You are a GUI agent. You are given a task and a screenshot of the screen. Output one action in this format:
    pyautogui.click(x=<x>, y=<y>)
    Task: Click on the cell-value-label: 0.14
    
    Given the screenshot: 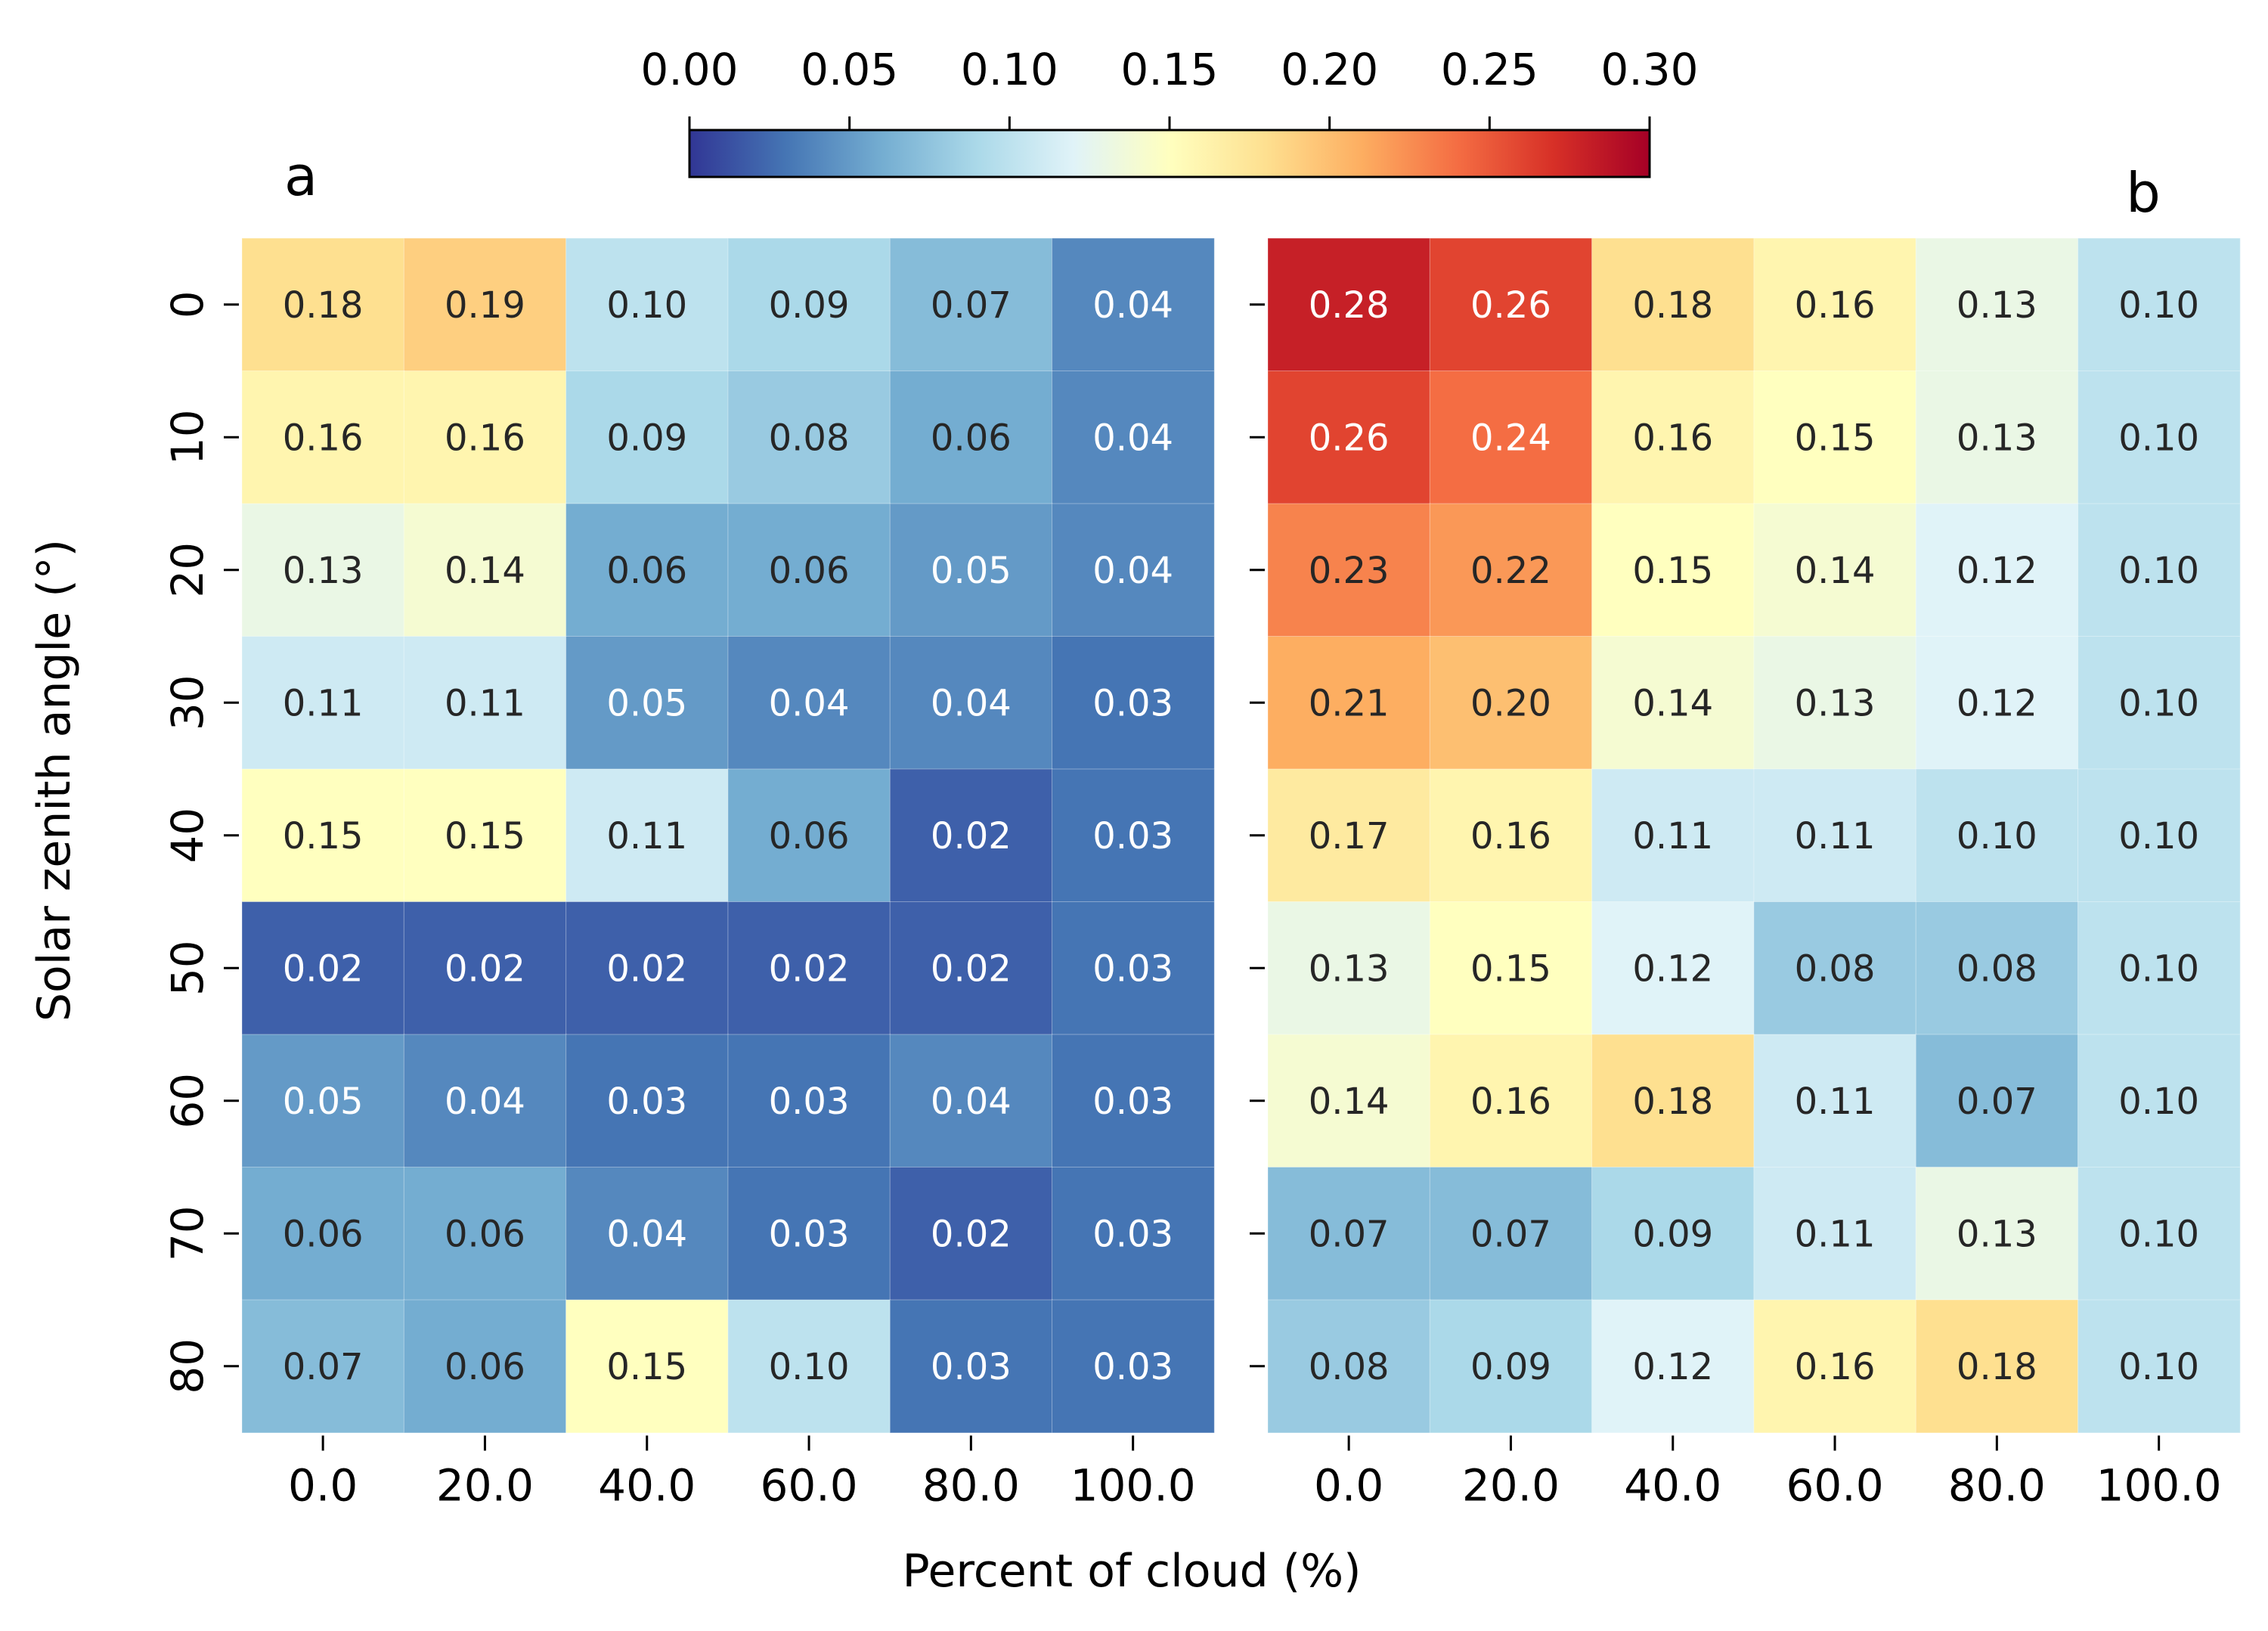 What is the action you would take?
    pyautogui.click(x=1350, y=1102)
    